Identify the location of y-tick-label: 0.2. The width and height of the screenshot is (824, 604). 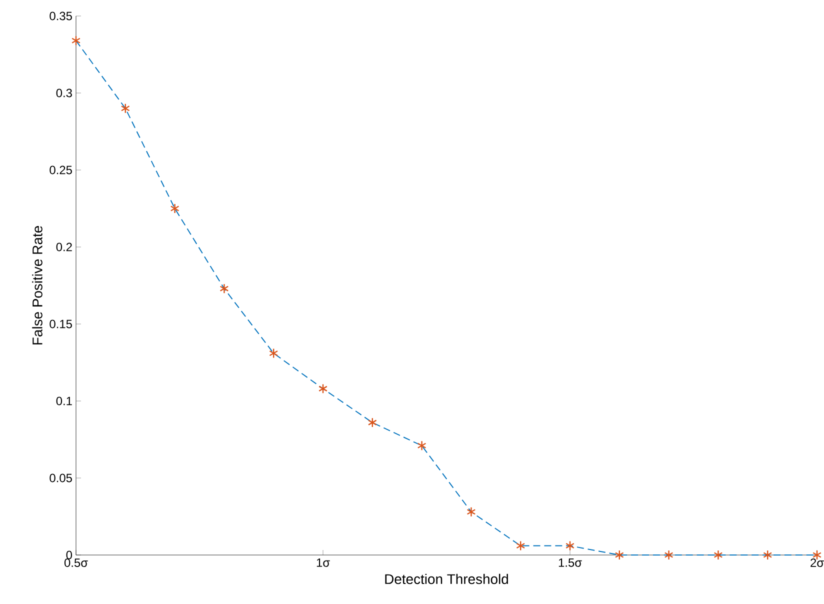
(64, 247).